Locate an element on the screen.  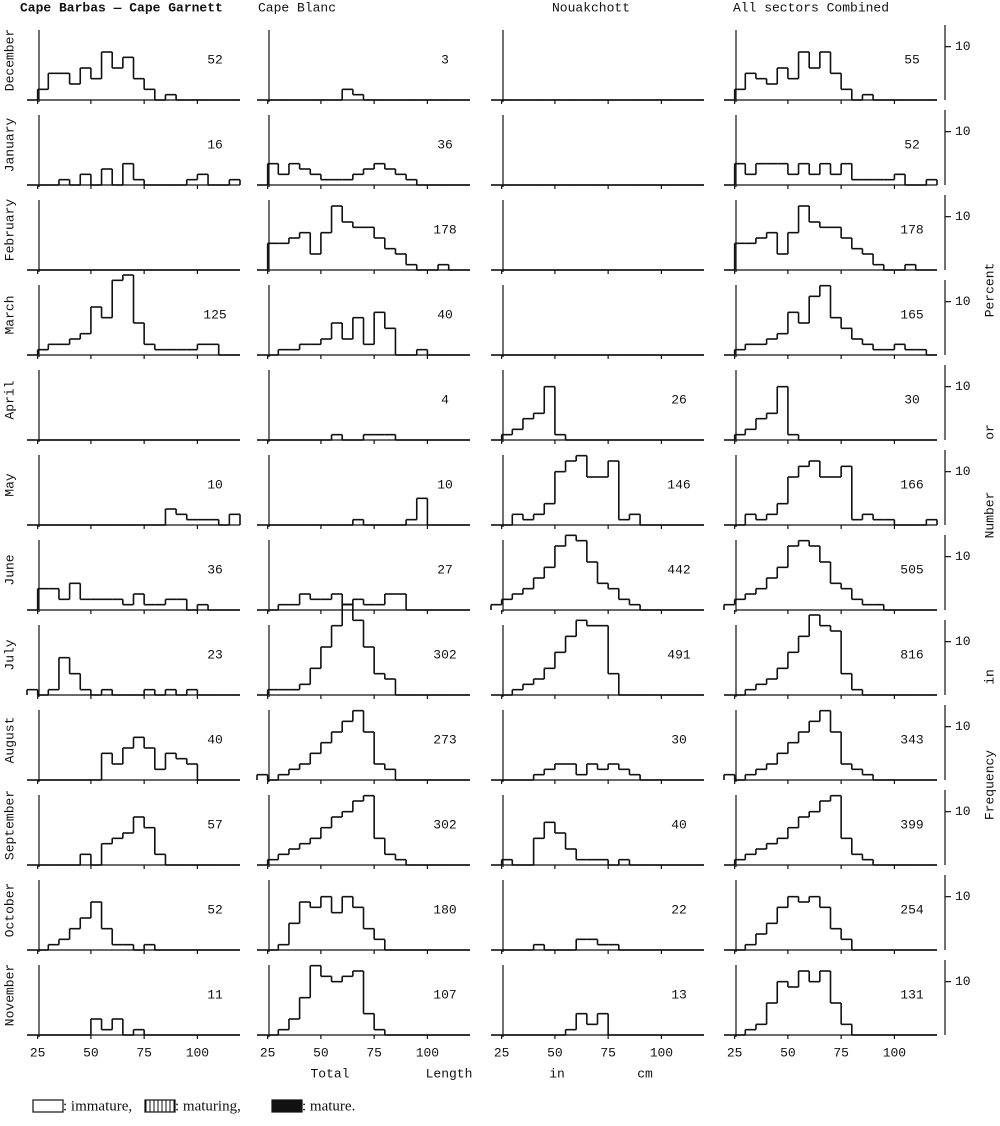
x-axis-label: Length is located at coordinates (449, 1073).